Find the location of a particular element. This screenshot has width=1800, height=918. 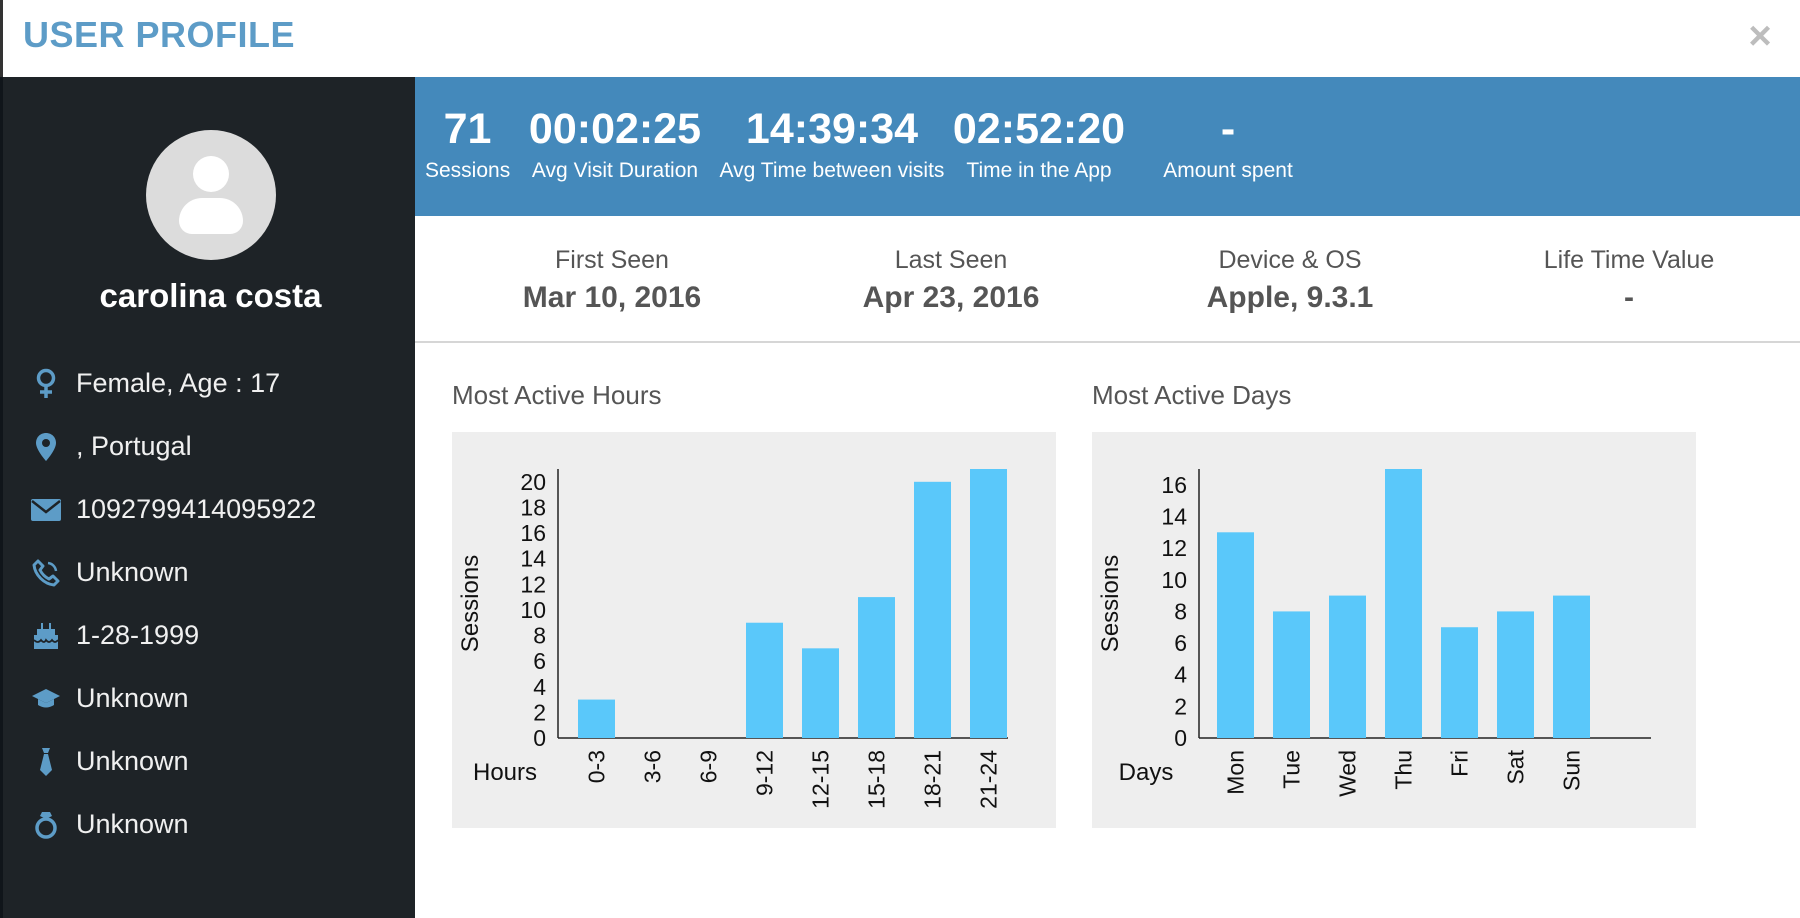

info-email: 1092799414095922 is located at coordinates (210, 518).